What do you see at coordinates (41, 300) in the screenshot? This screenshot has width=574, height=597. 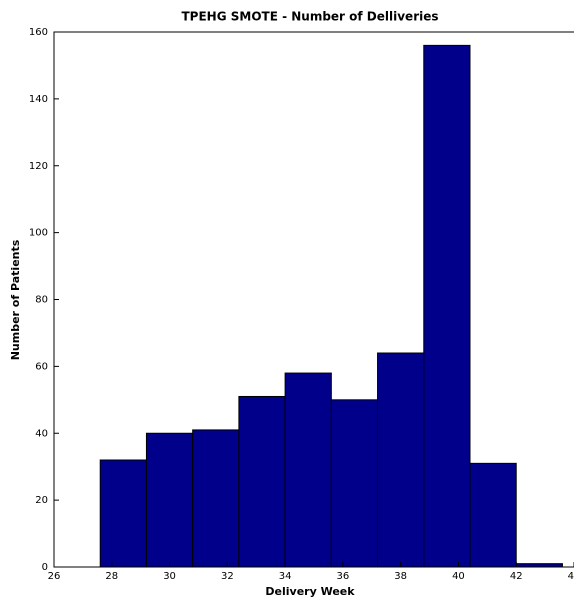 I see `y-tick-label: 80` at bounding box center [41, 300].